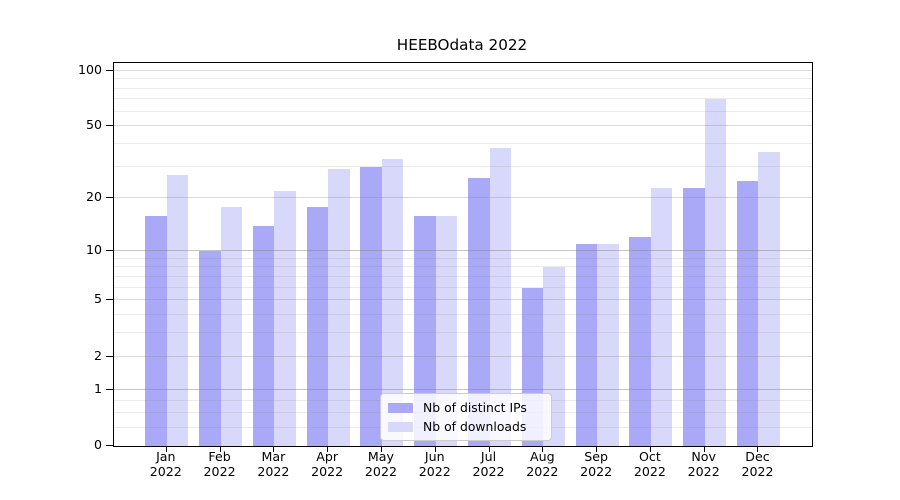 This screenshot has height=500, width=900. What do you see at coordinates (586, 344) in the screenshot?
I see `bar-distinct-ips-sep` at bounding box center [586, 344].